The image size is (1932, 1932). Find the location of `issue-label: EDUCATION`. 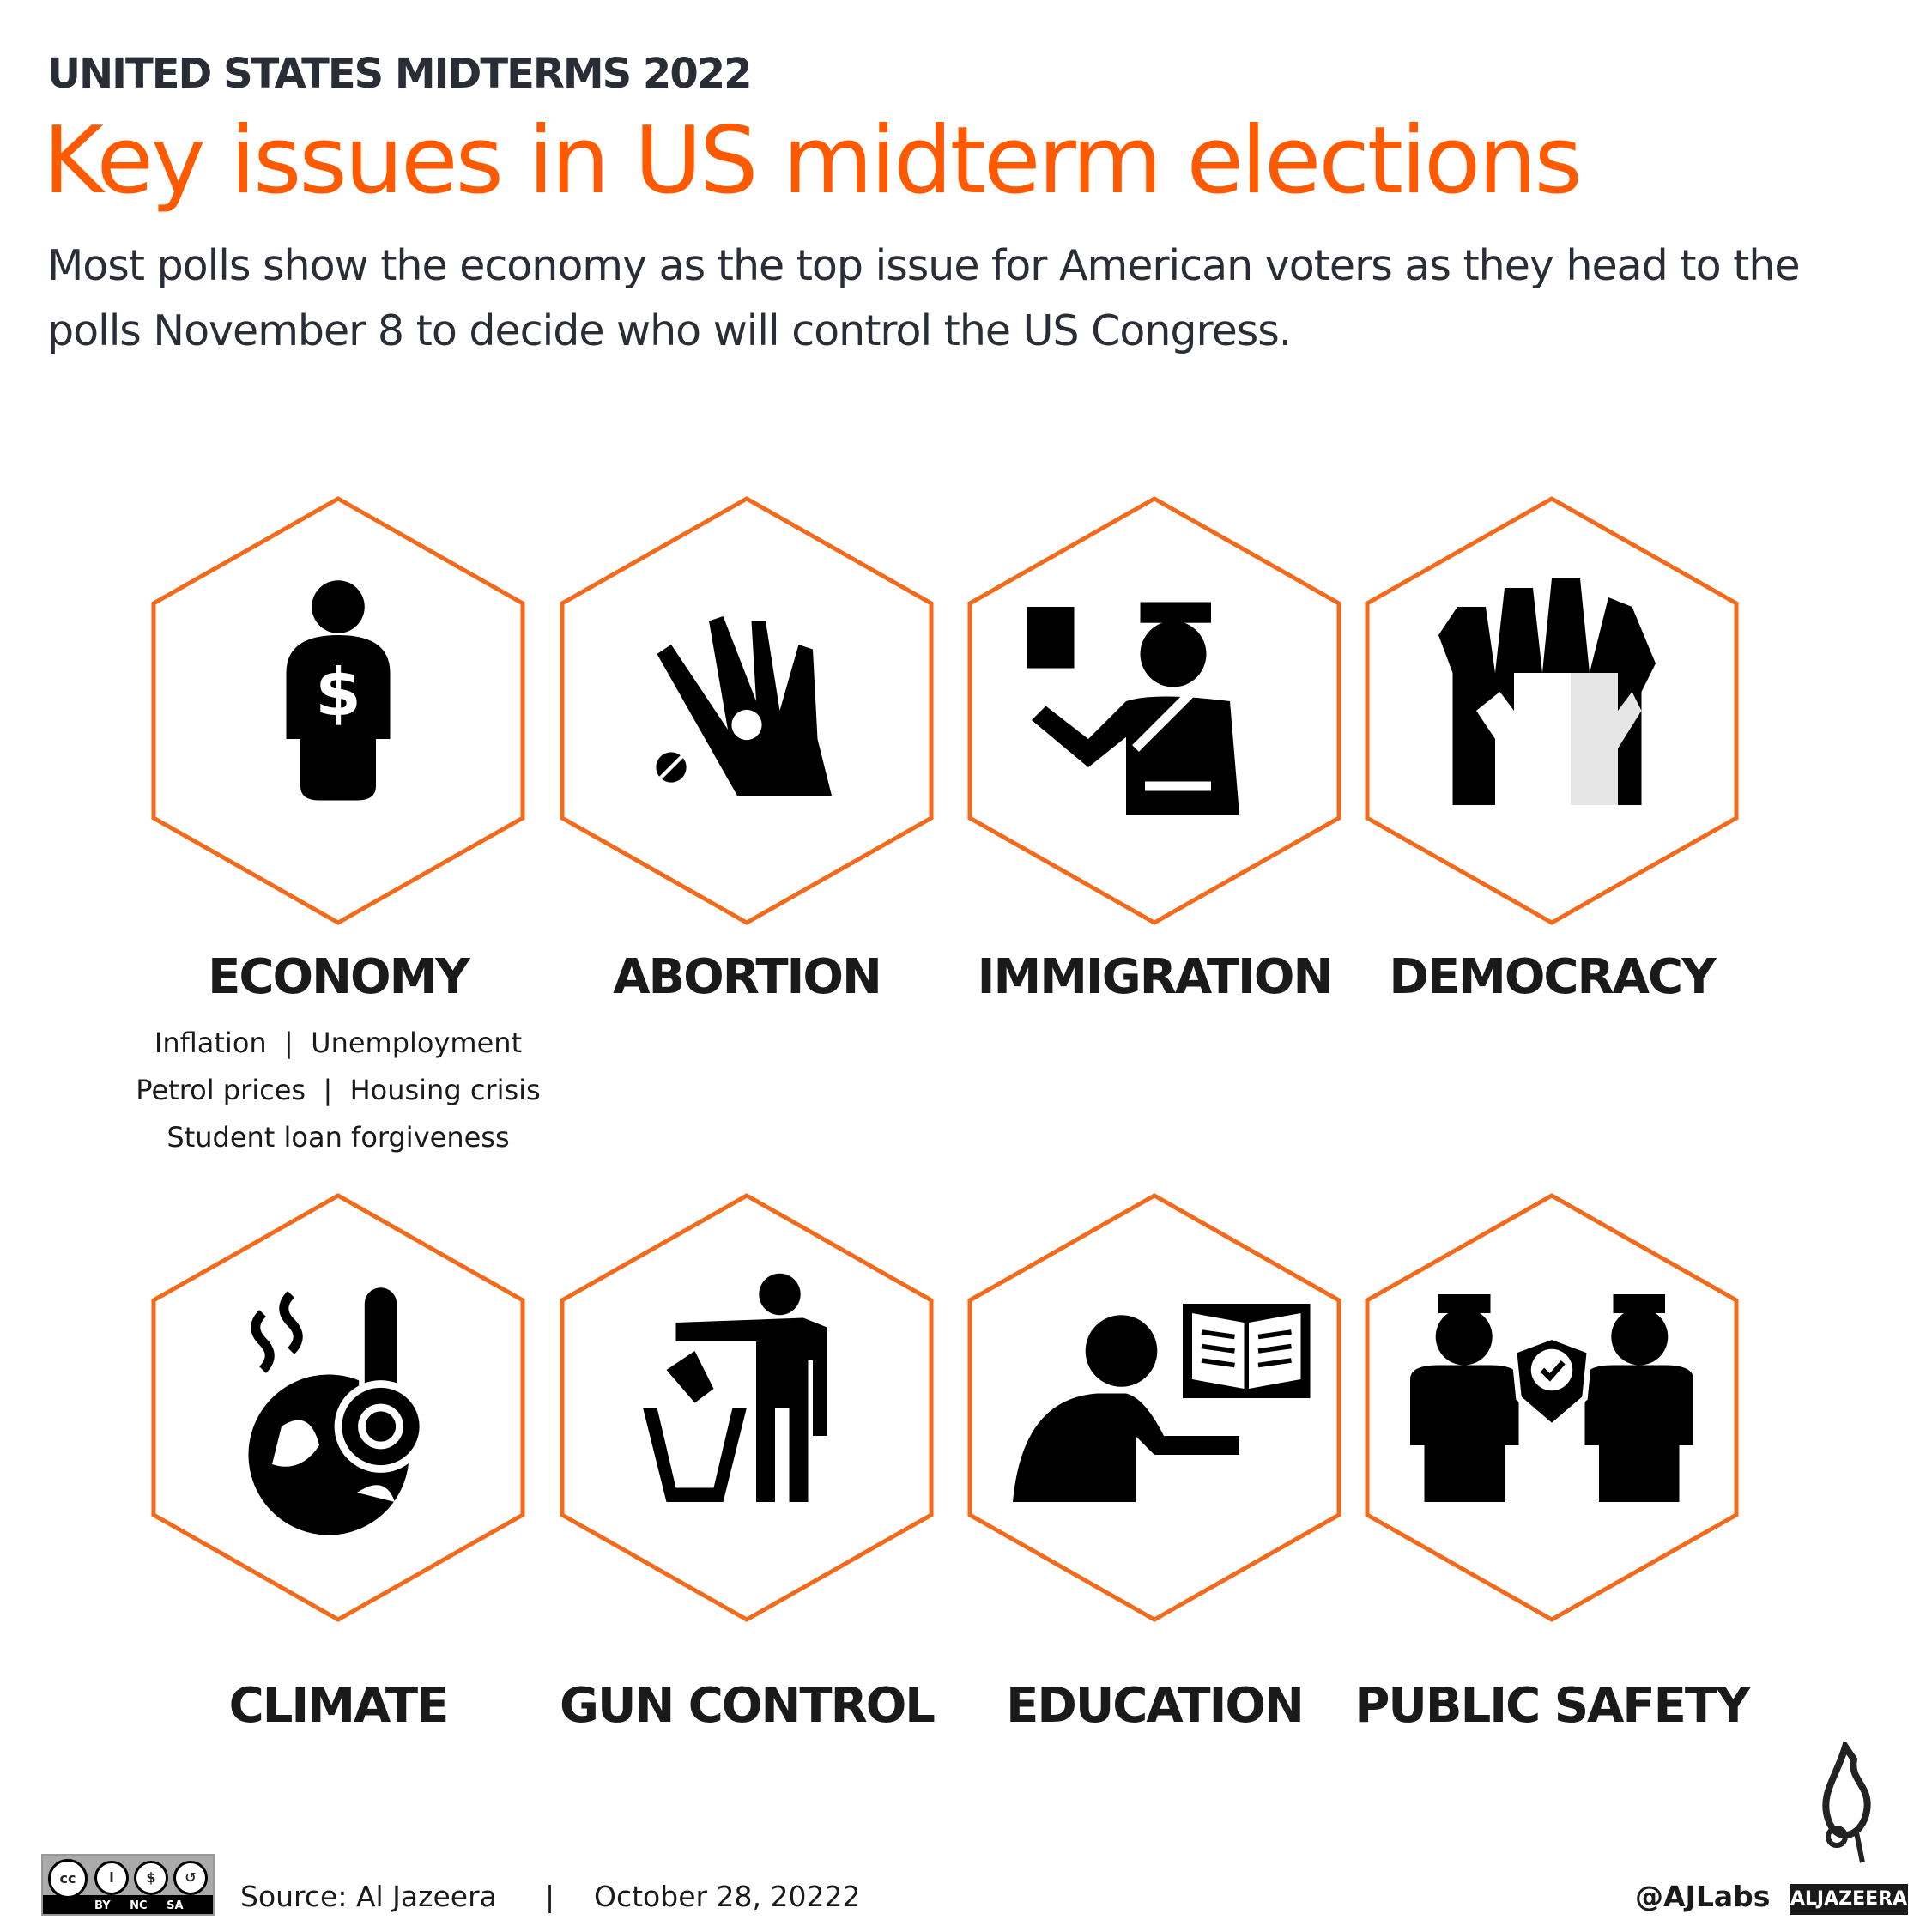

issue-label: EDUCATION is located at coordinates (1155, 1706).